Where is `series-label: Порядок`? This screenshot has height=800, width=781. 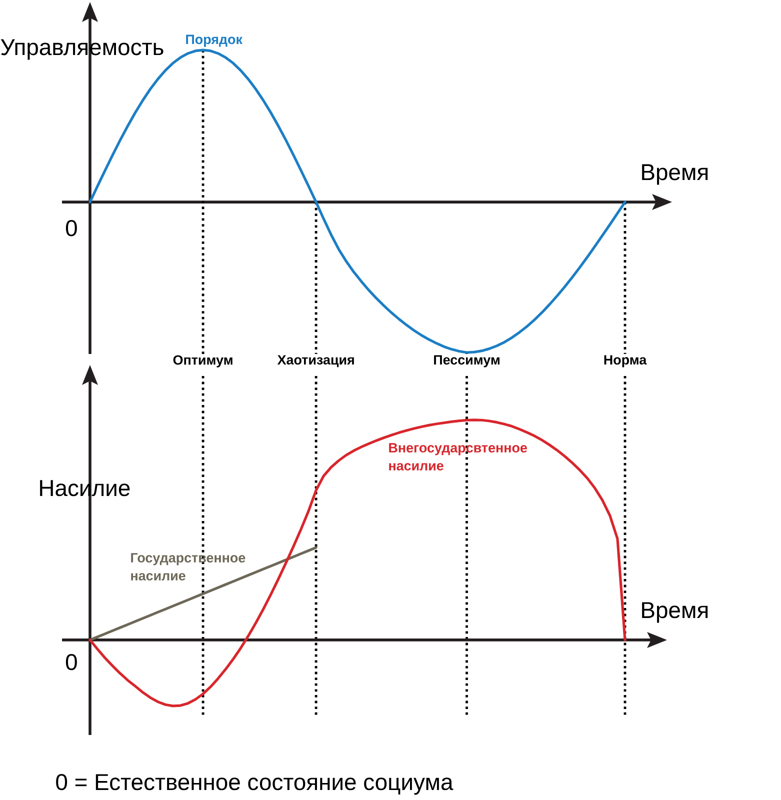 series-label: Порядок is located at coordinates (214, 40).